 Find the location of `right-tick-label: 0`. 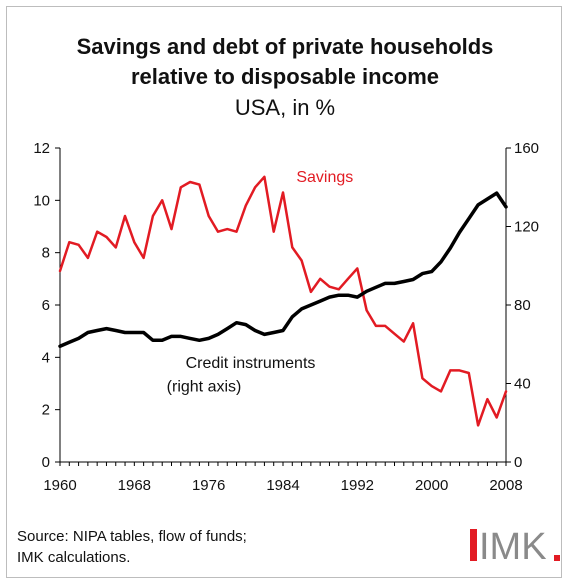

right-tick-label: 0 is located at coordinates (518, 462).